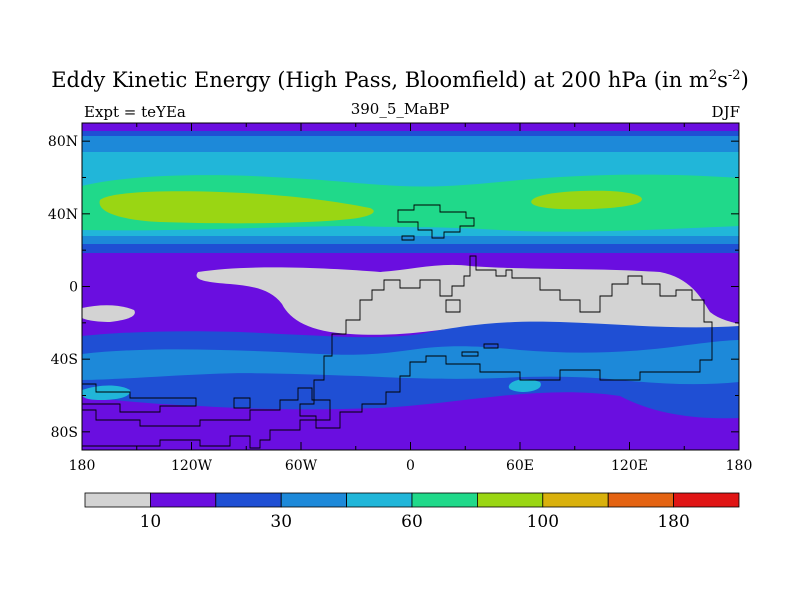  Describe the element at coordinates (543, 522) in the screenshot. I see `colorbar-label: 100` at that location.